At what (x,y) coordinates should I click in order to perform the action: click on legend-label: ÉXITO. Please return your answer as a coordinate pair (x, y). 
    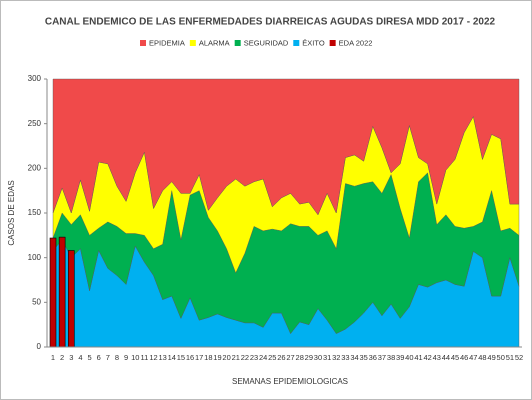
    Looking at the image, I should click on (313, 42).